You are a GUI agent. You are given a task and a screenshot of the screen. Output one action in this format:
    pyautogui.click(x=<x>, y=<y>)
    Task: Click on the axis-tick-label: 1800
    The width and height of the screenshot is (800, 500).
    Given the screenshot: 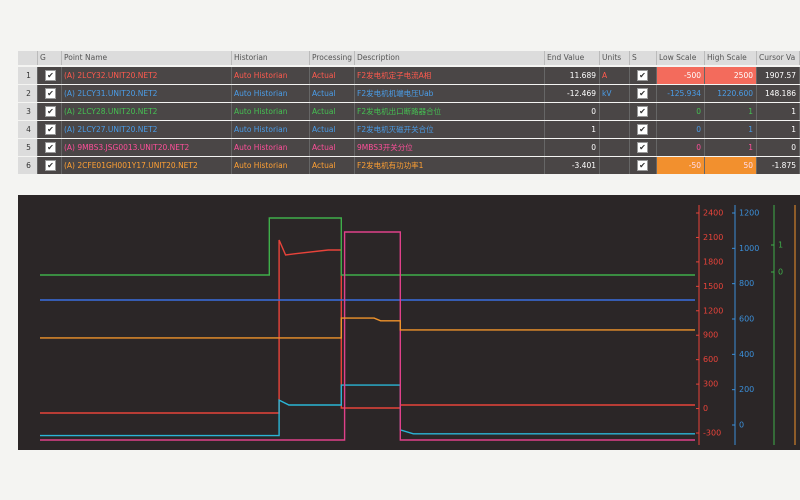 What is the action you would take?
    pyautogui.click(x=713, y=261)
    